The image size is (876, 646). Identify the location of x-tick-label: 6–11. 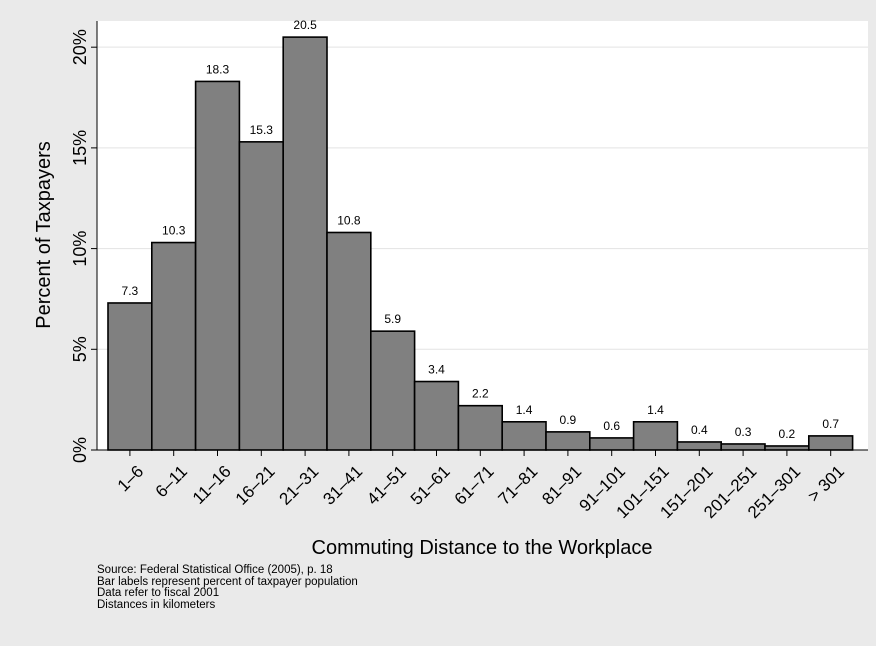
(171, 481).